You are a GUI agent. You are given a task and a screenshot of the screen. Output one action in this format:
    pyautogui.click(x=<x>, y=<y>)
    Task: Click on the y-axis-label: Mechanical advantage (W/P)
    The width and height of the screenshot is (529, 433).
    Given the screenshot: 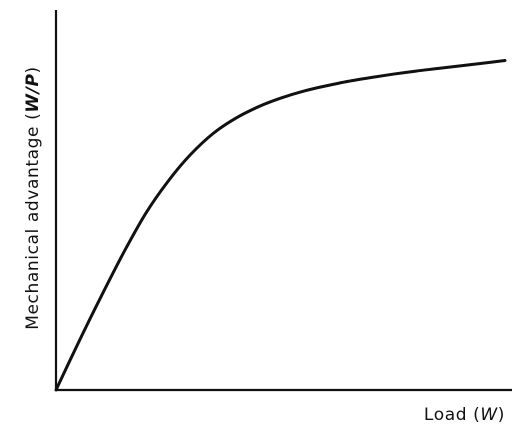 What is the action you would take?
    pyautogui.click(x=33, y=198)
    